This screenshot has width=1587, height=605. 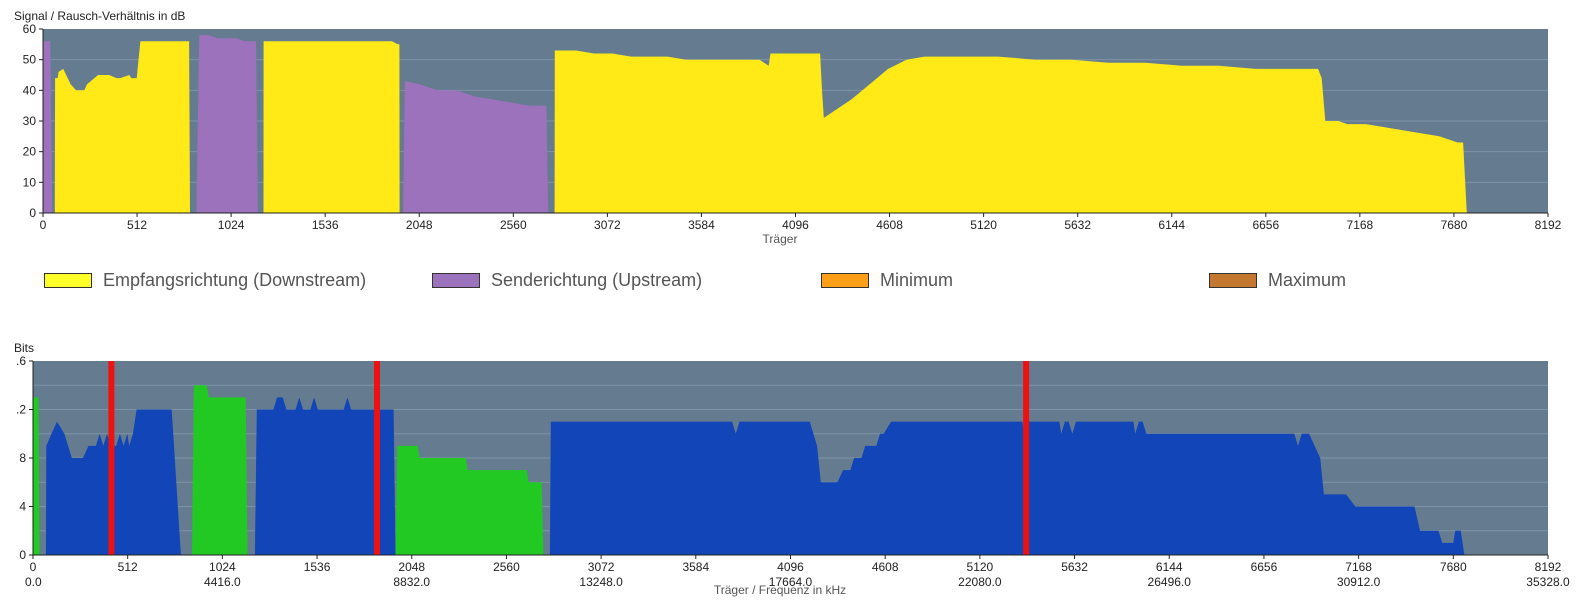 What do you see at coordinates (980, 582) in the screenshot?
I see `freq-tick-label: 22080.0` at bounding box center [980, 582].